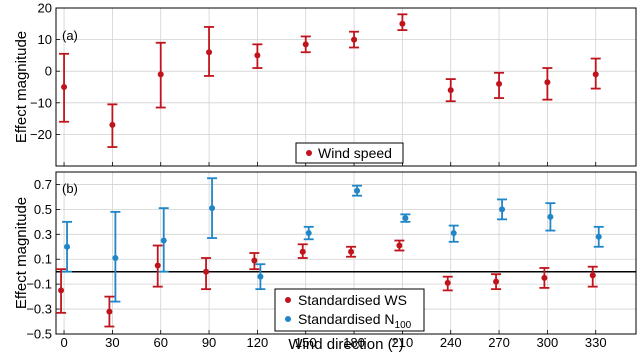  I want to click on x-tick-label-11: 330, so click(596, 342).